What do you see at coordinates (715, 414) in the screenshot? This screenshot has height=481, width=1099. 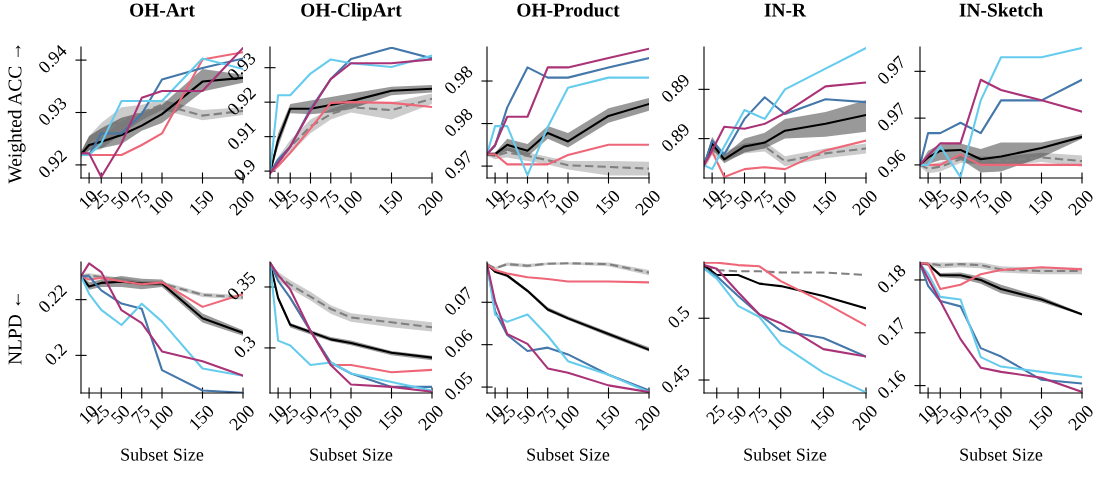 I see `x-tick-label: 25` at bounding box center [715, 414].